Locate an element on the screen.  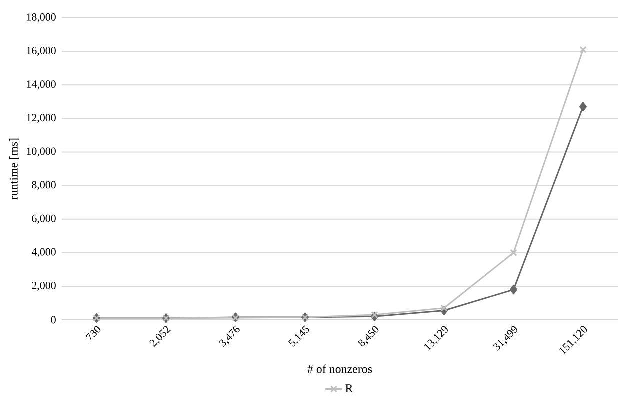
y-tick-label: 0 is located at coordinates (53, 320).